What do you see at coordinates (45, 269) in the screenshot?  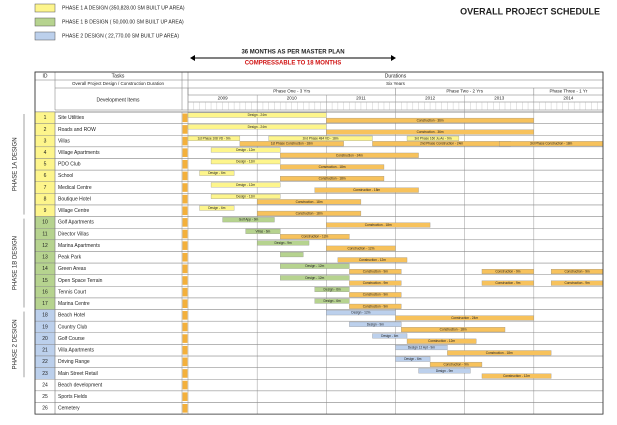 I see `row-id: 14` at bounding box center [45, 269].